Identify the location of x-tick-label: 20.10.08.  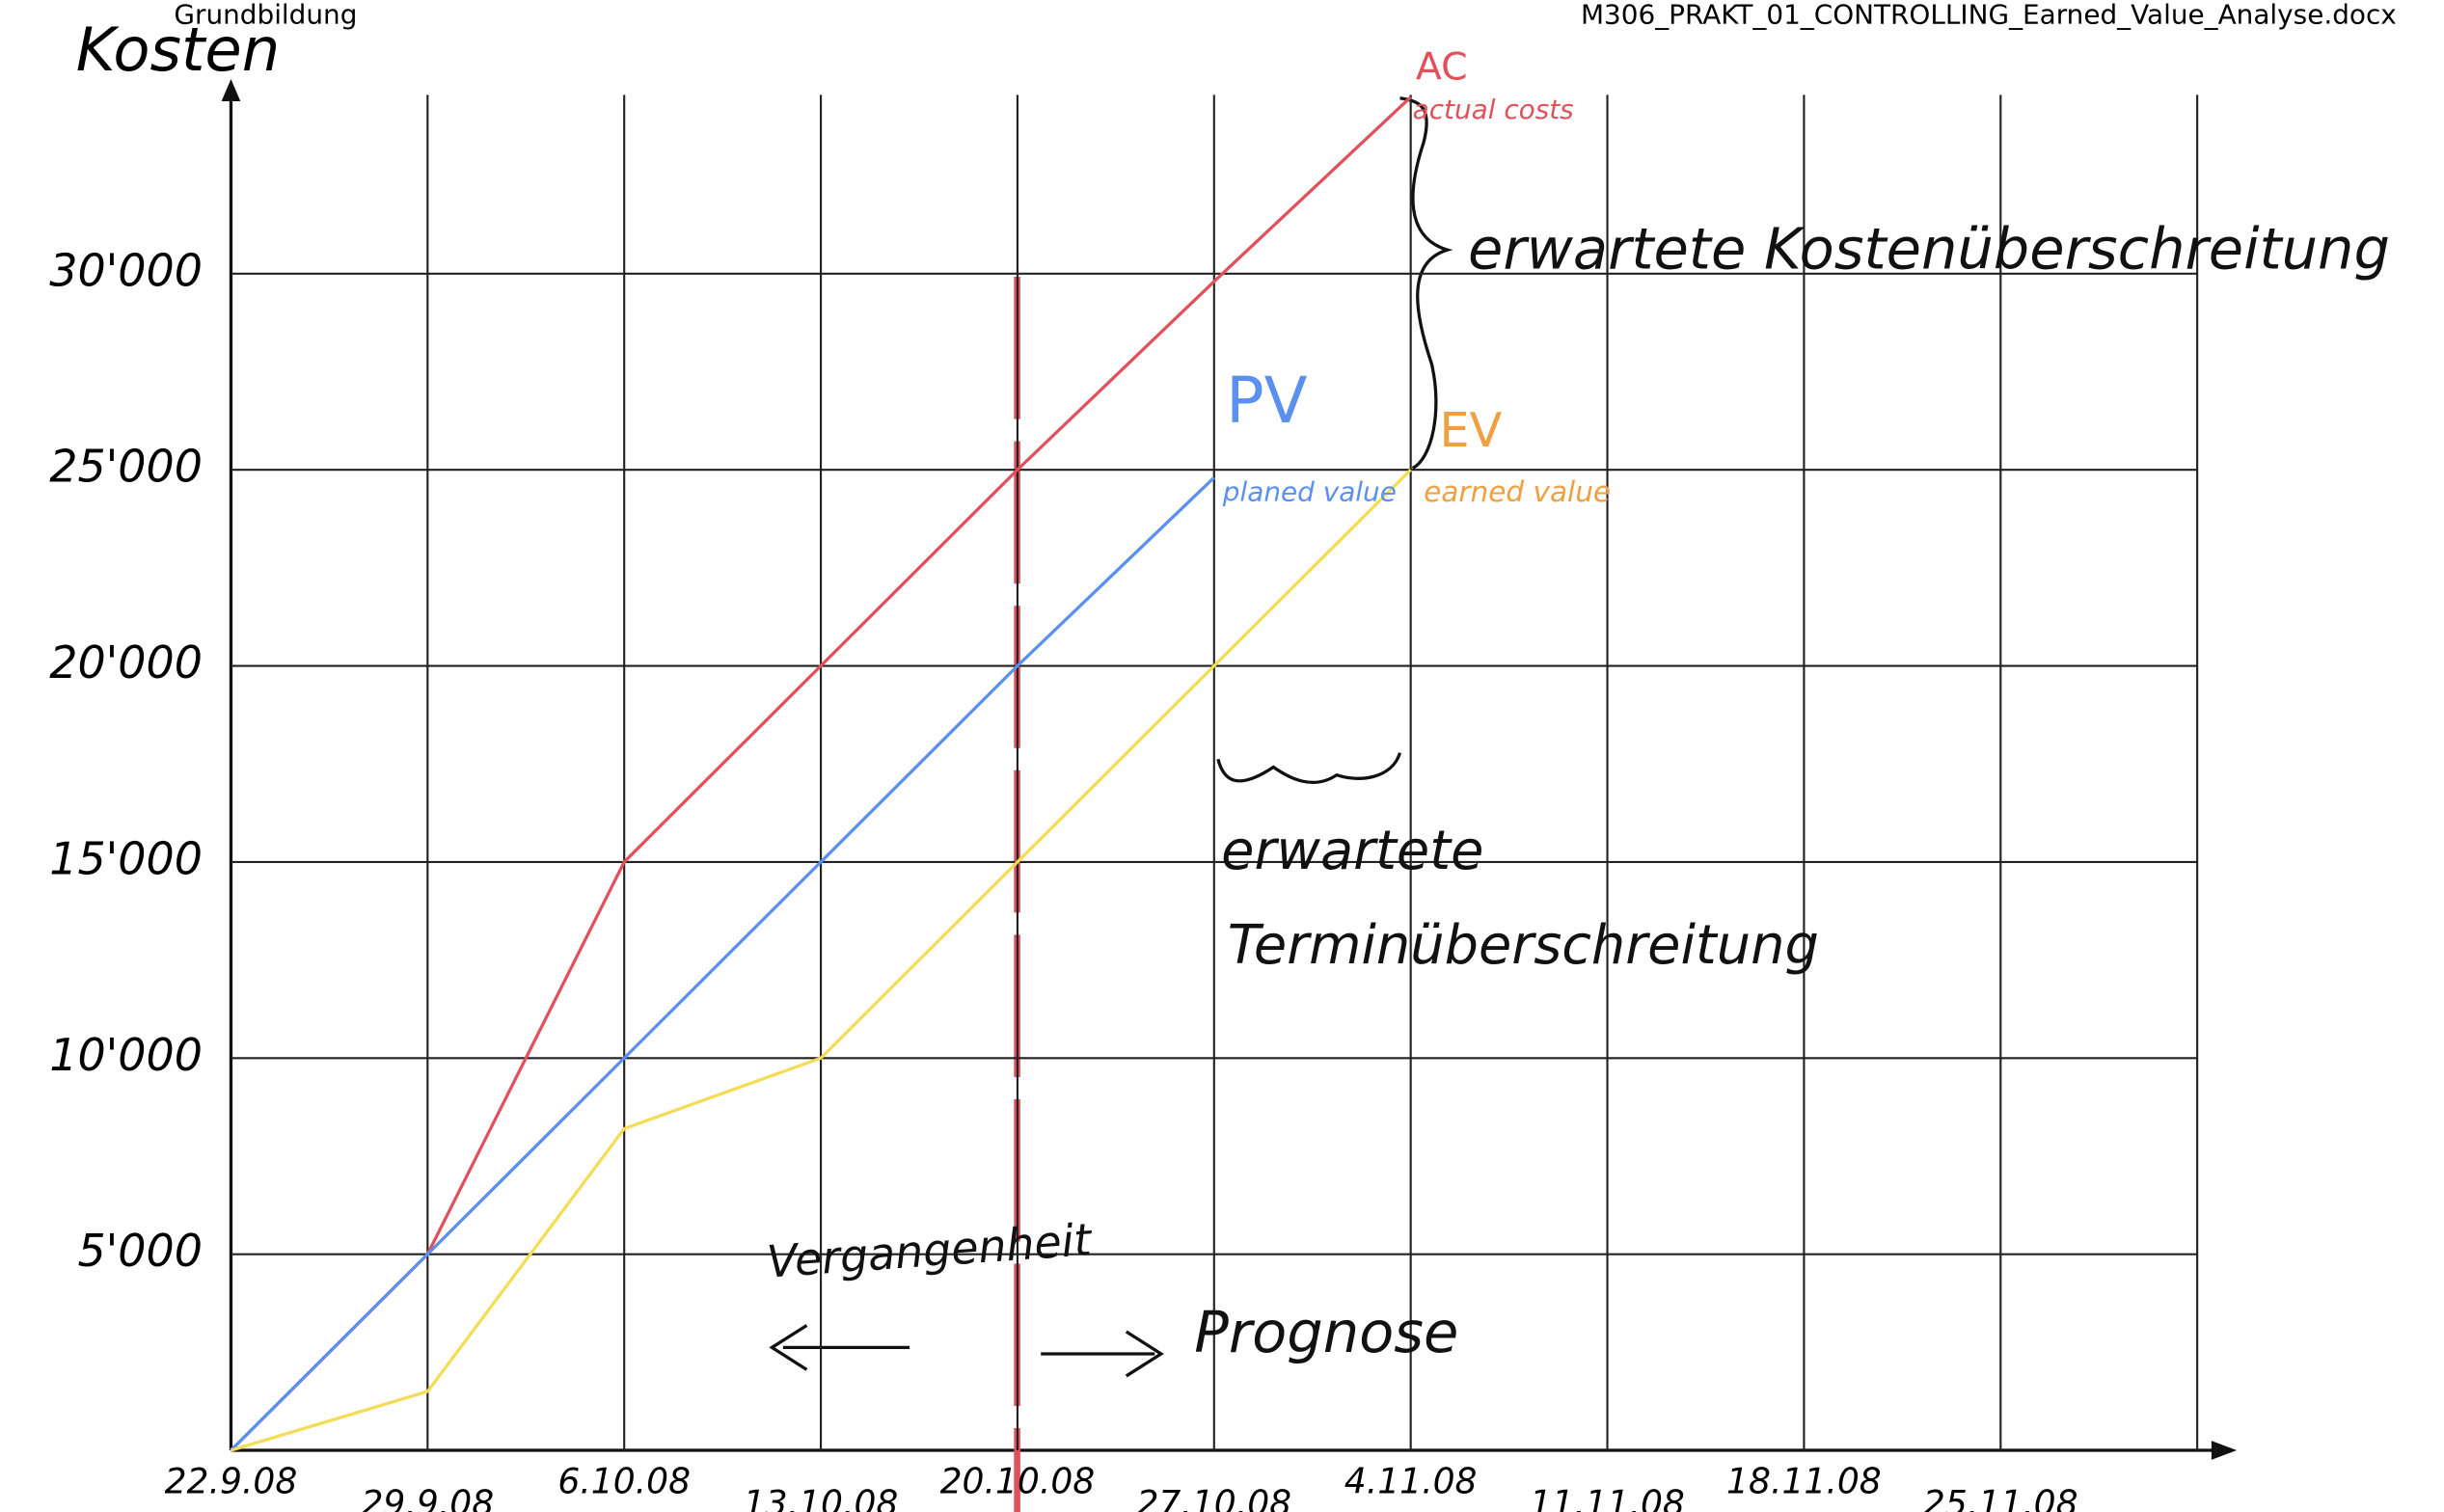
(1018, 1481).